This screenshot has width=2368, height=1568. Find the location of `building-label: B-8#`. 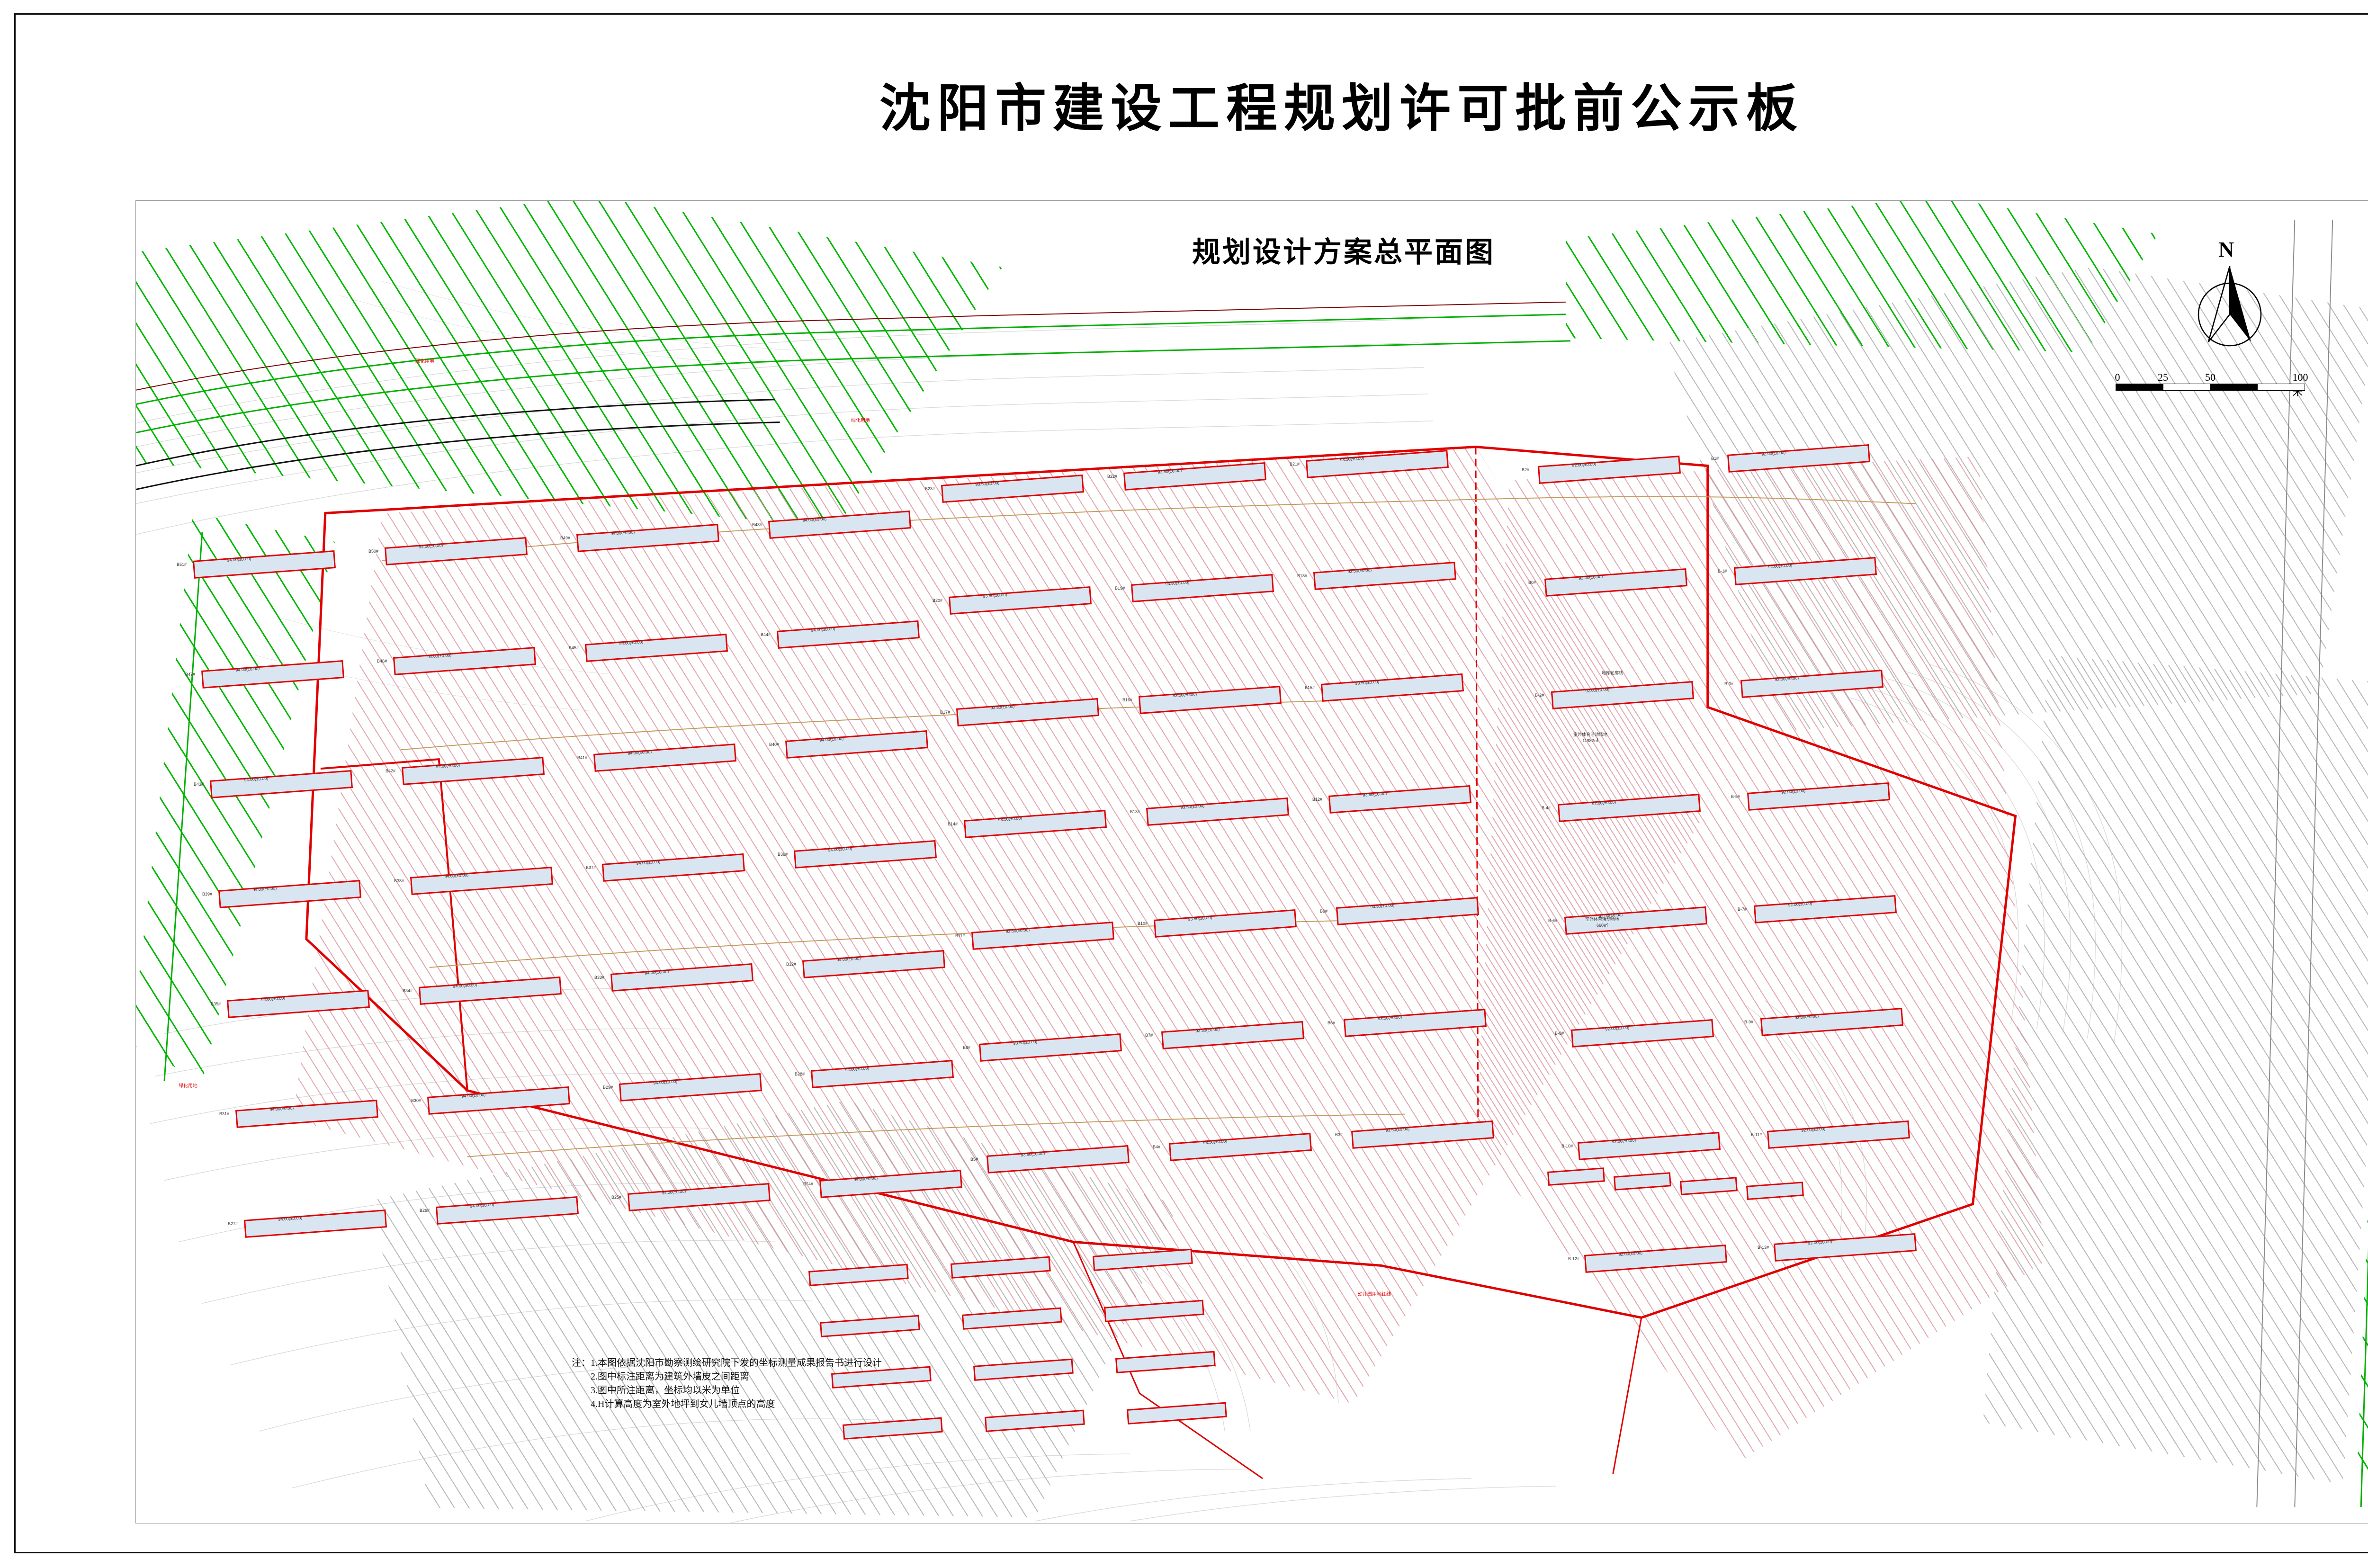

building-label: B-8# is located at coordinates (1559, 1033).